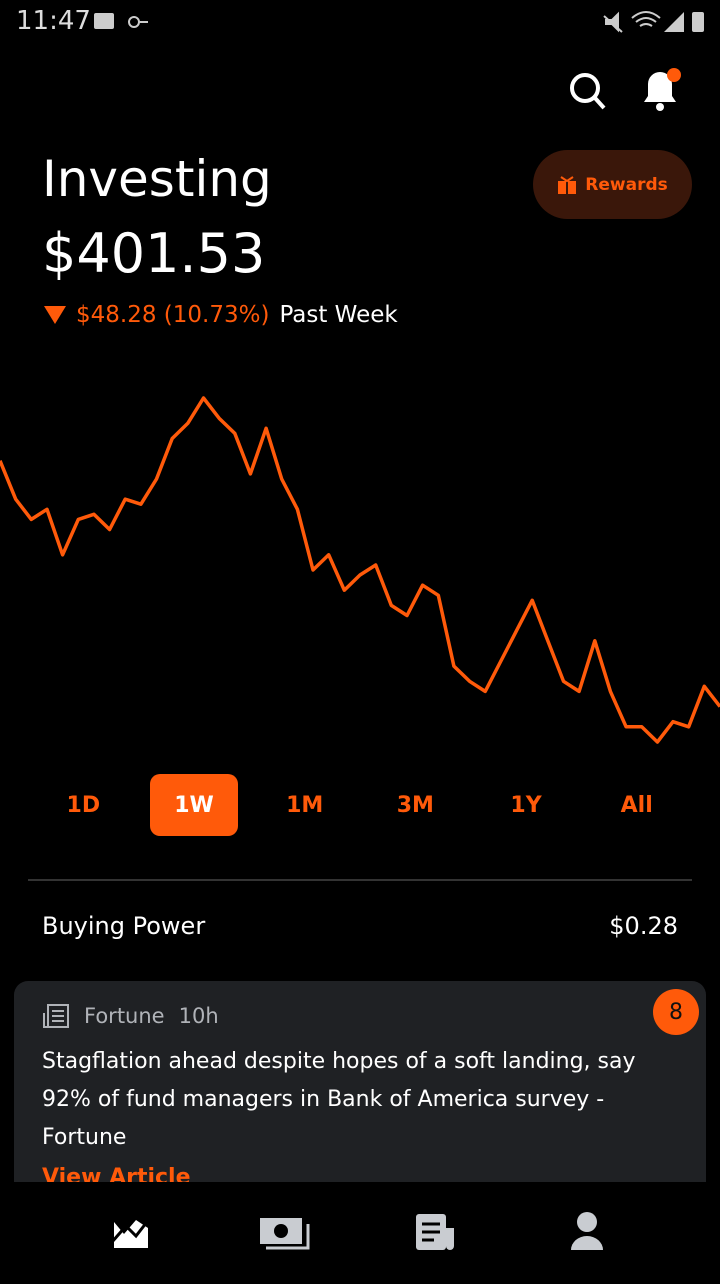 The width and height of the screenshot is (720, 1284). I want to click on change-value: $48.28 (10.73%), so click(173, 315).